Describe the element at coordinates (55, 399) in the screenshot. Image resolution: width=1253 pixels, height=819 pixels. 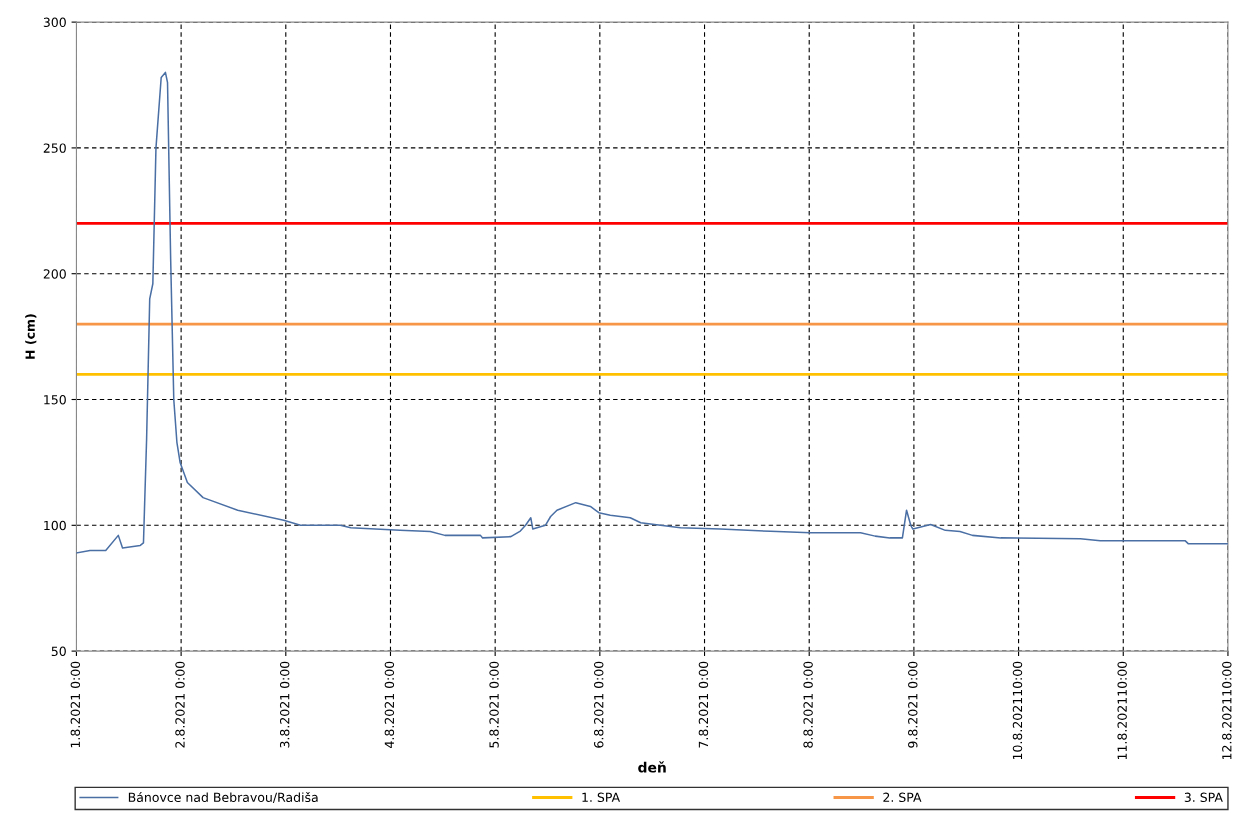
I see `y-tick-label: 150` at that location.